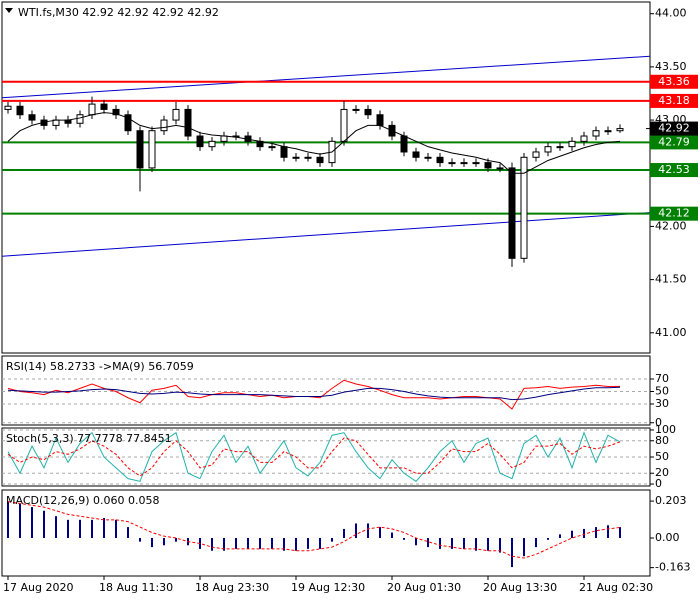 The height and width of the screenshot is (600, 700). Describe the element at coordinates (38, 587) in the screenshot. I see `x-tick-label: 17 Aug 2020` at that location.